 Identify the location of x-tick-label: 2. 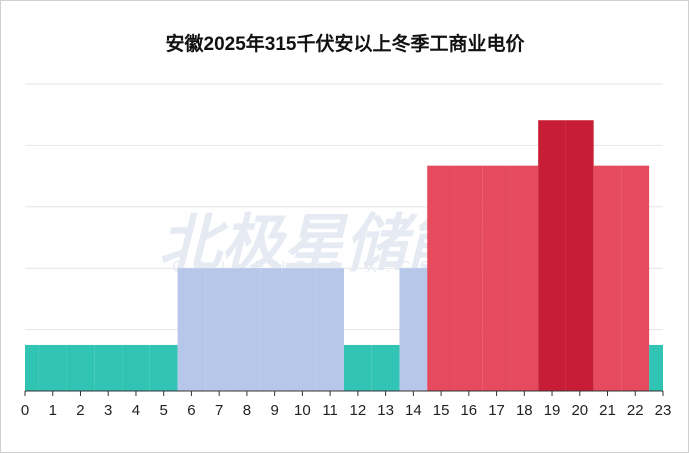
(80, 410).